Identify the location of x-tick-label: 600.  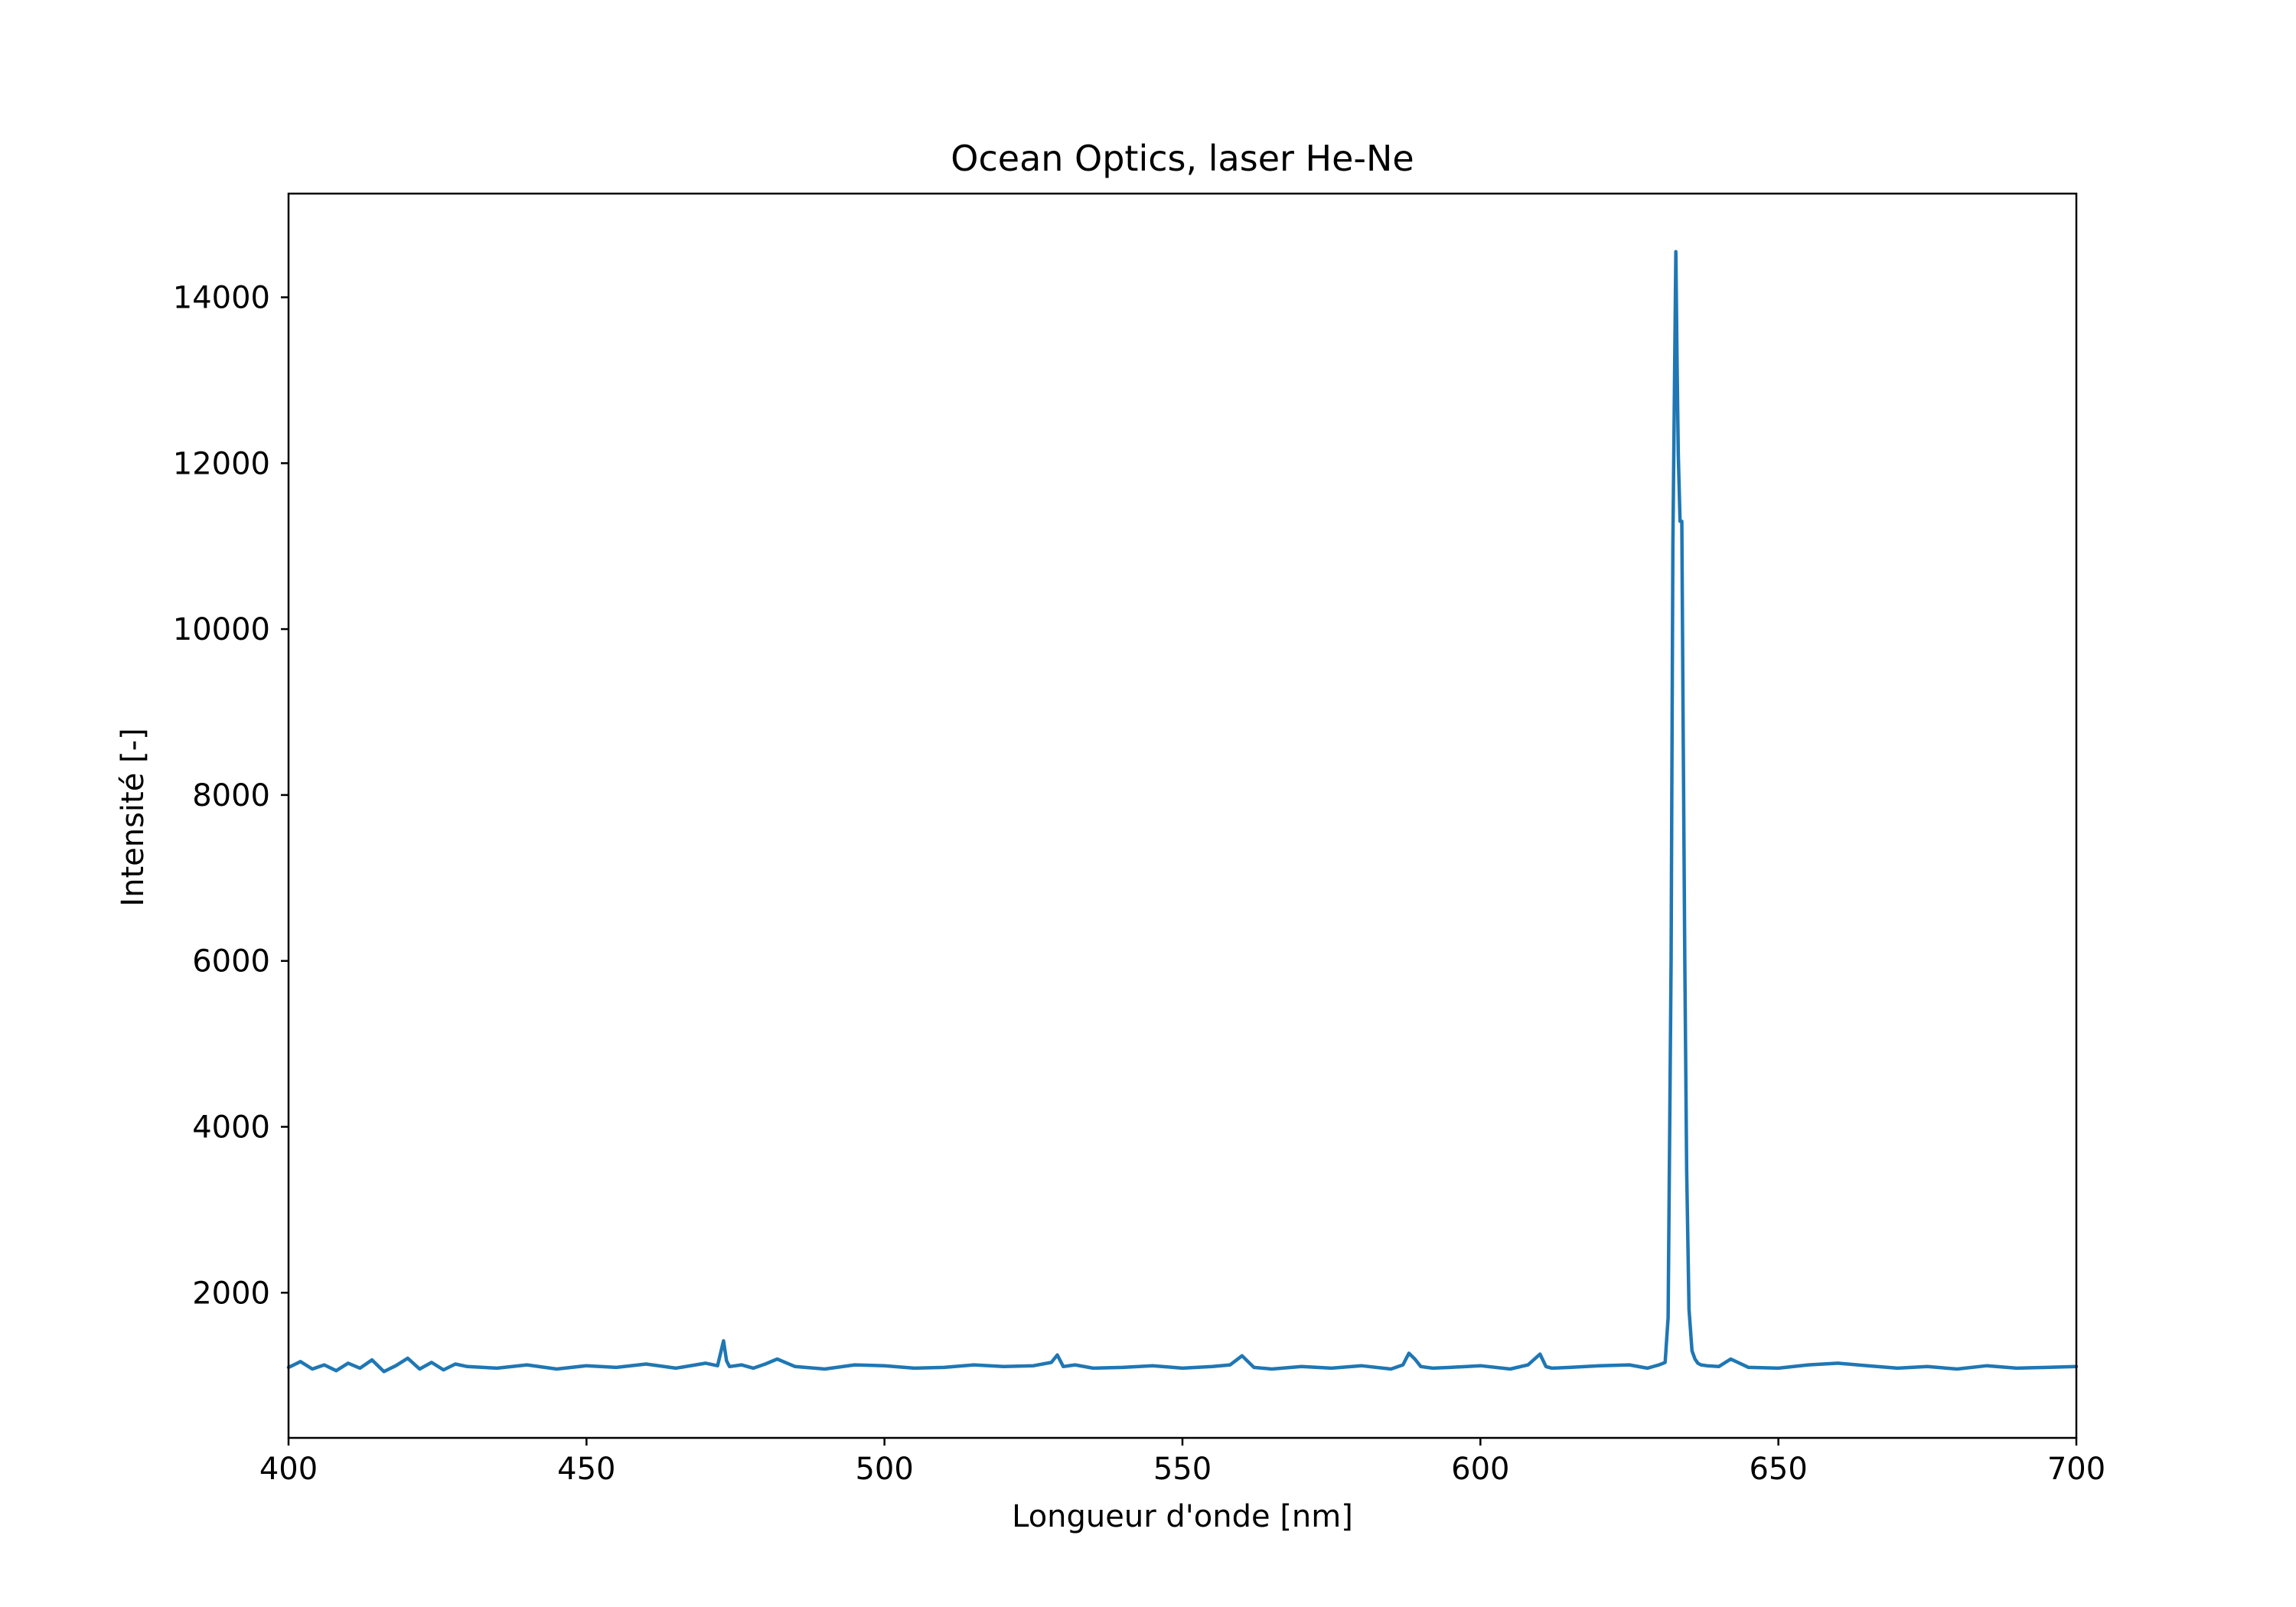
(1480, 1470).